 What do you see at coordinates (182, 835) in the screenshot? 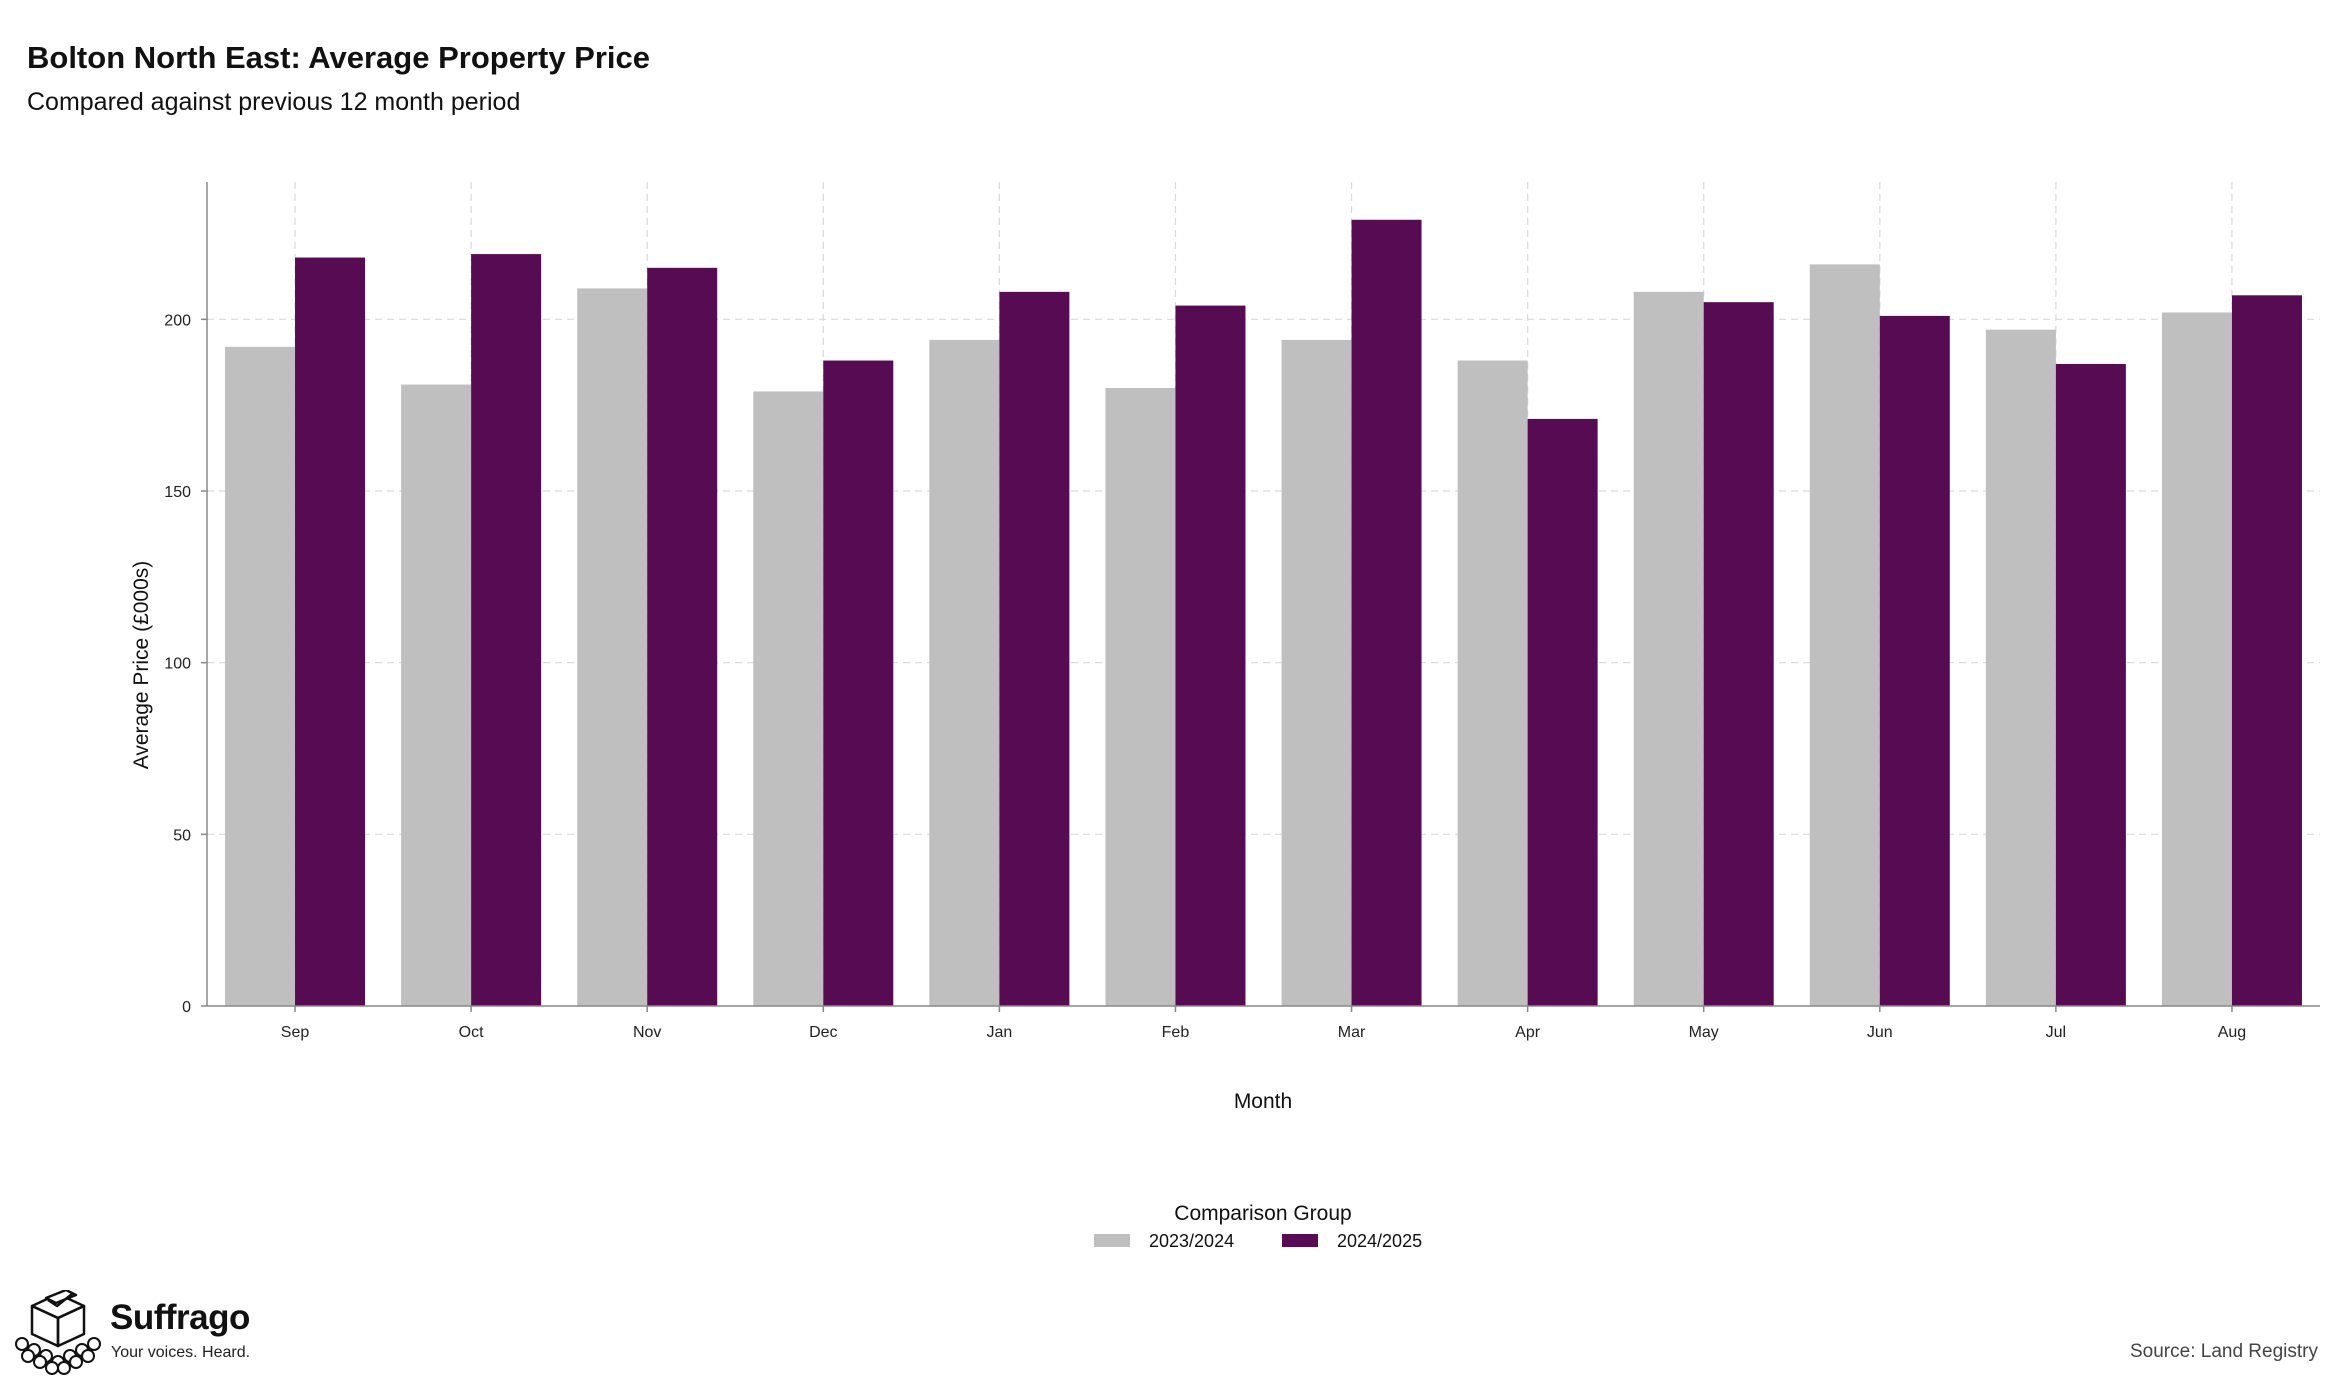
I see `y-tick-label: 50` at bounding box center [182, 835].